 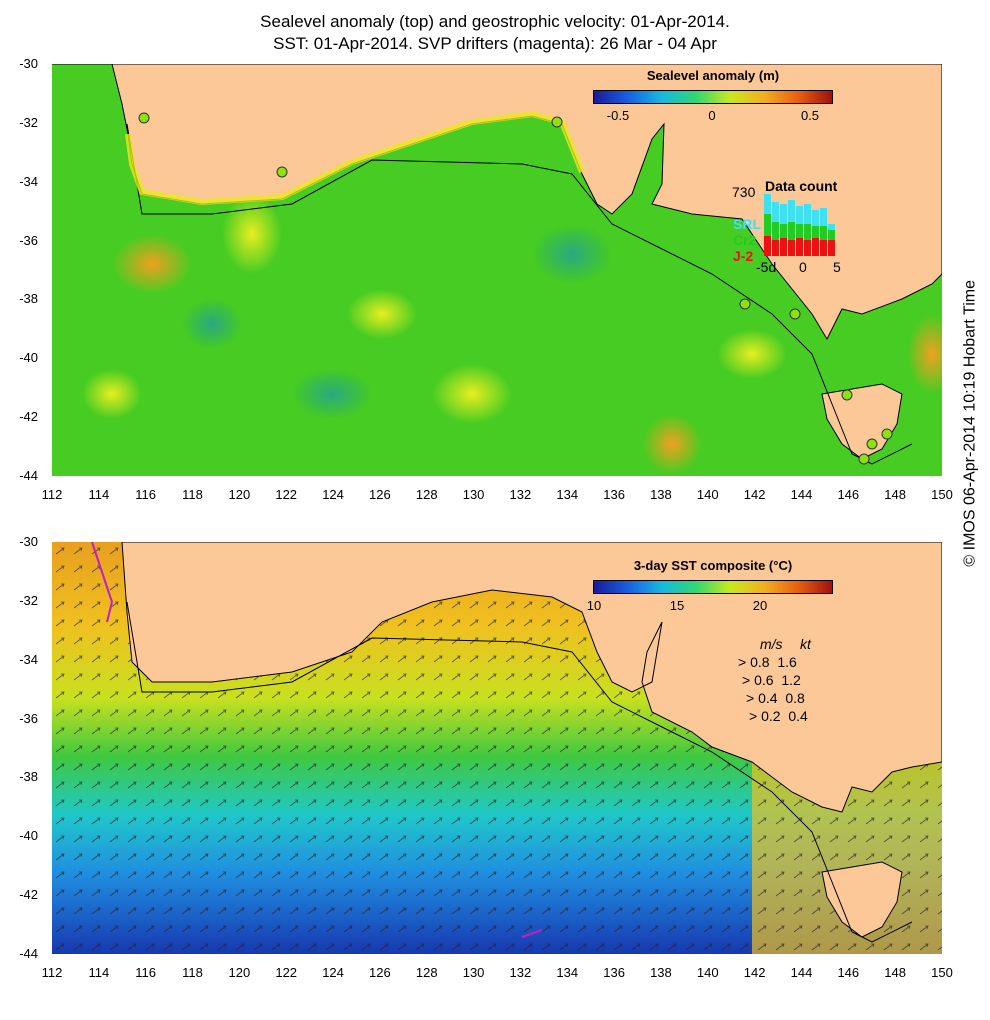 I want to click on xtick-bottom-13: 138, so click(x=661, y=972).